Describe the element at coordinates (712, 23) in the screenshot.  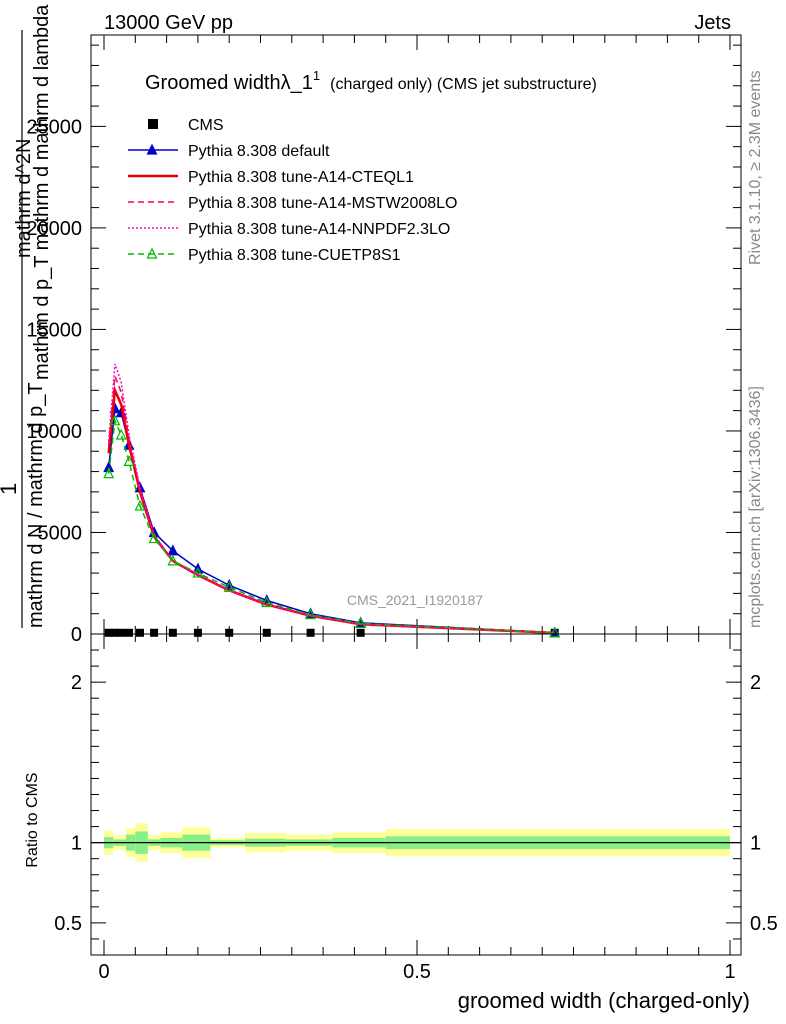
I see `header-right: Jets` at that location.